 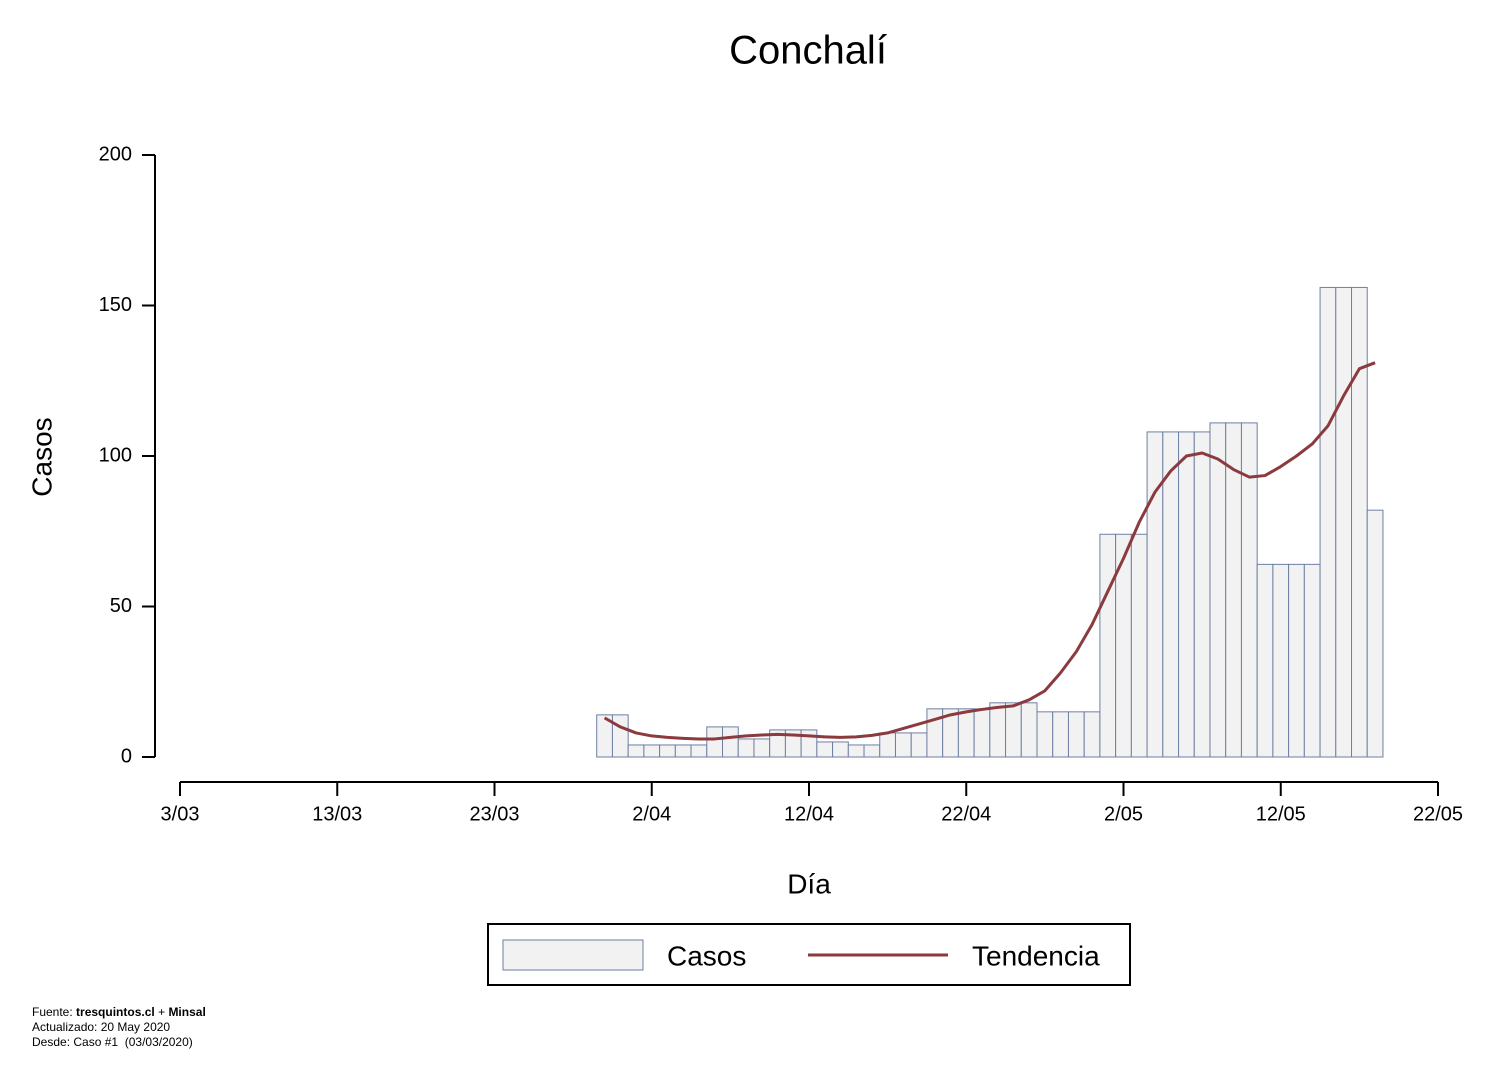 What do you see at coordinates (808, 51) in the screenshot?
I see `chart-title: Conchalí` at bounding box center [808, 51].